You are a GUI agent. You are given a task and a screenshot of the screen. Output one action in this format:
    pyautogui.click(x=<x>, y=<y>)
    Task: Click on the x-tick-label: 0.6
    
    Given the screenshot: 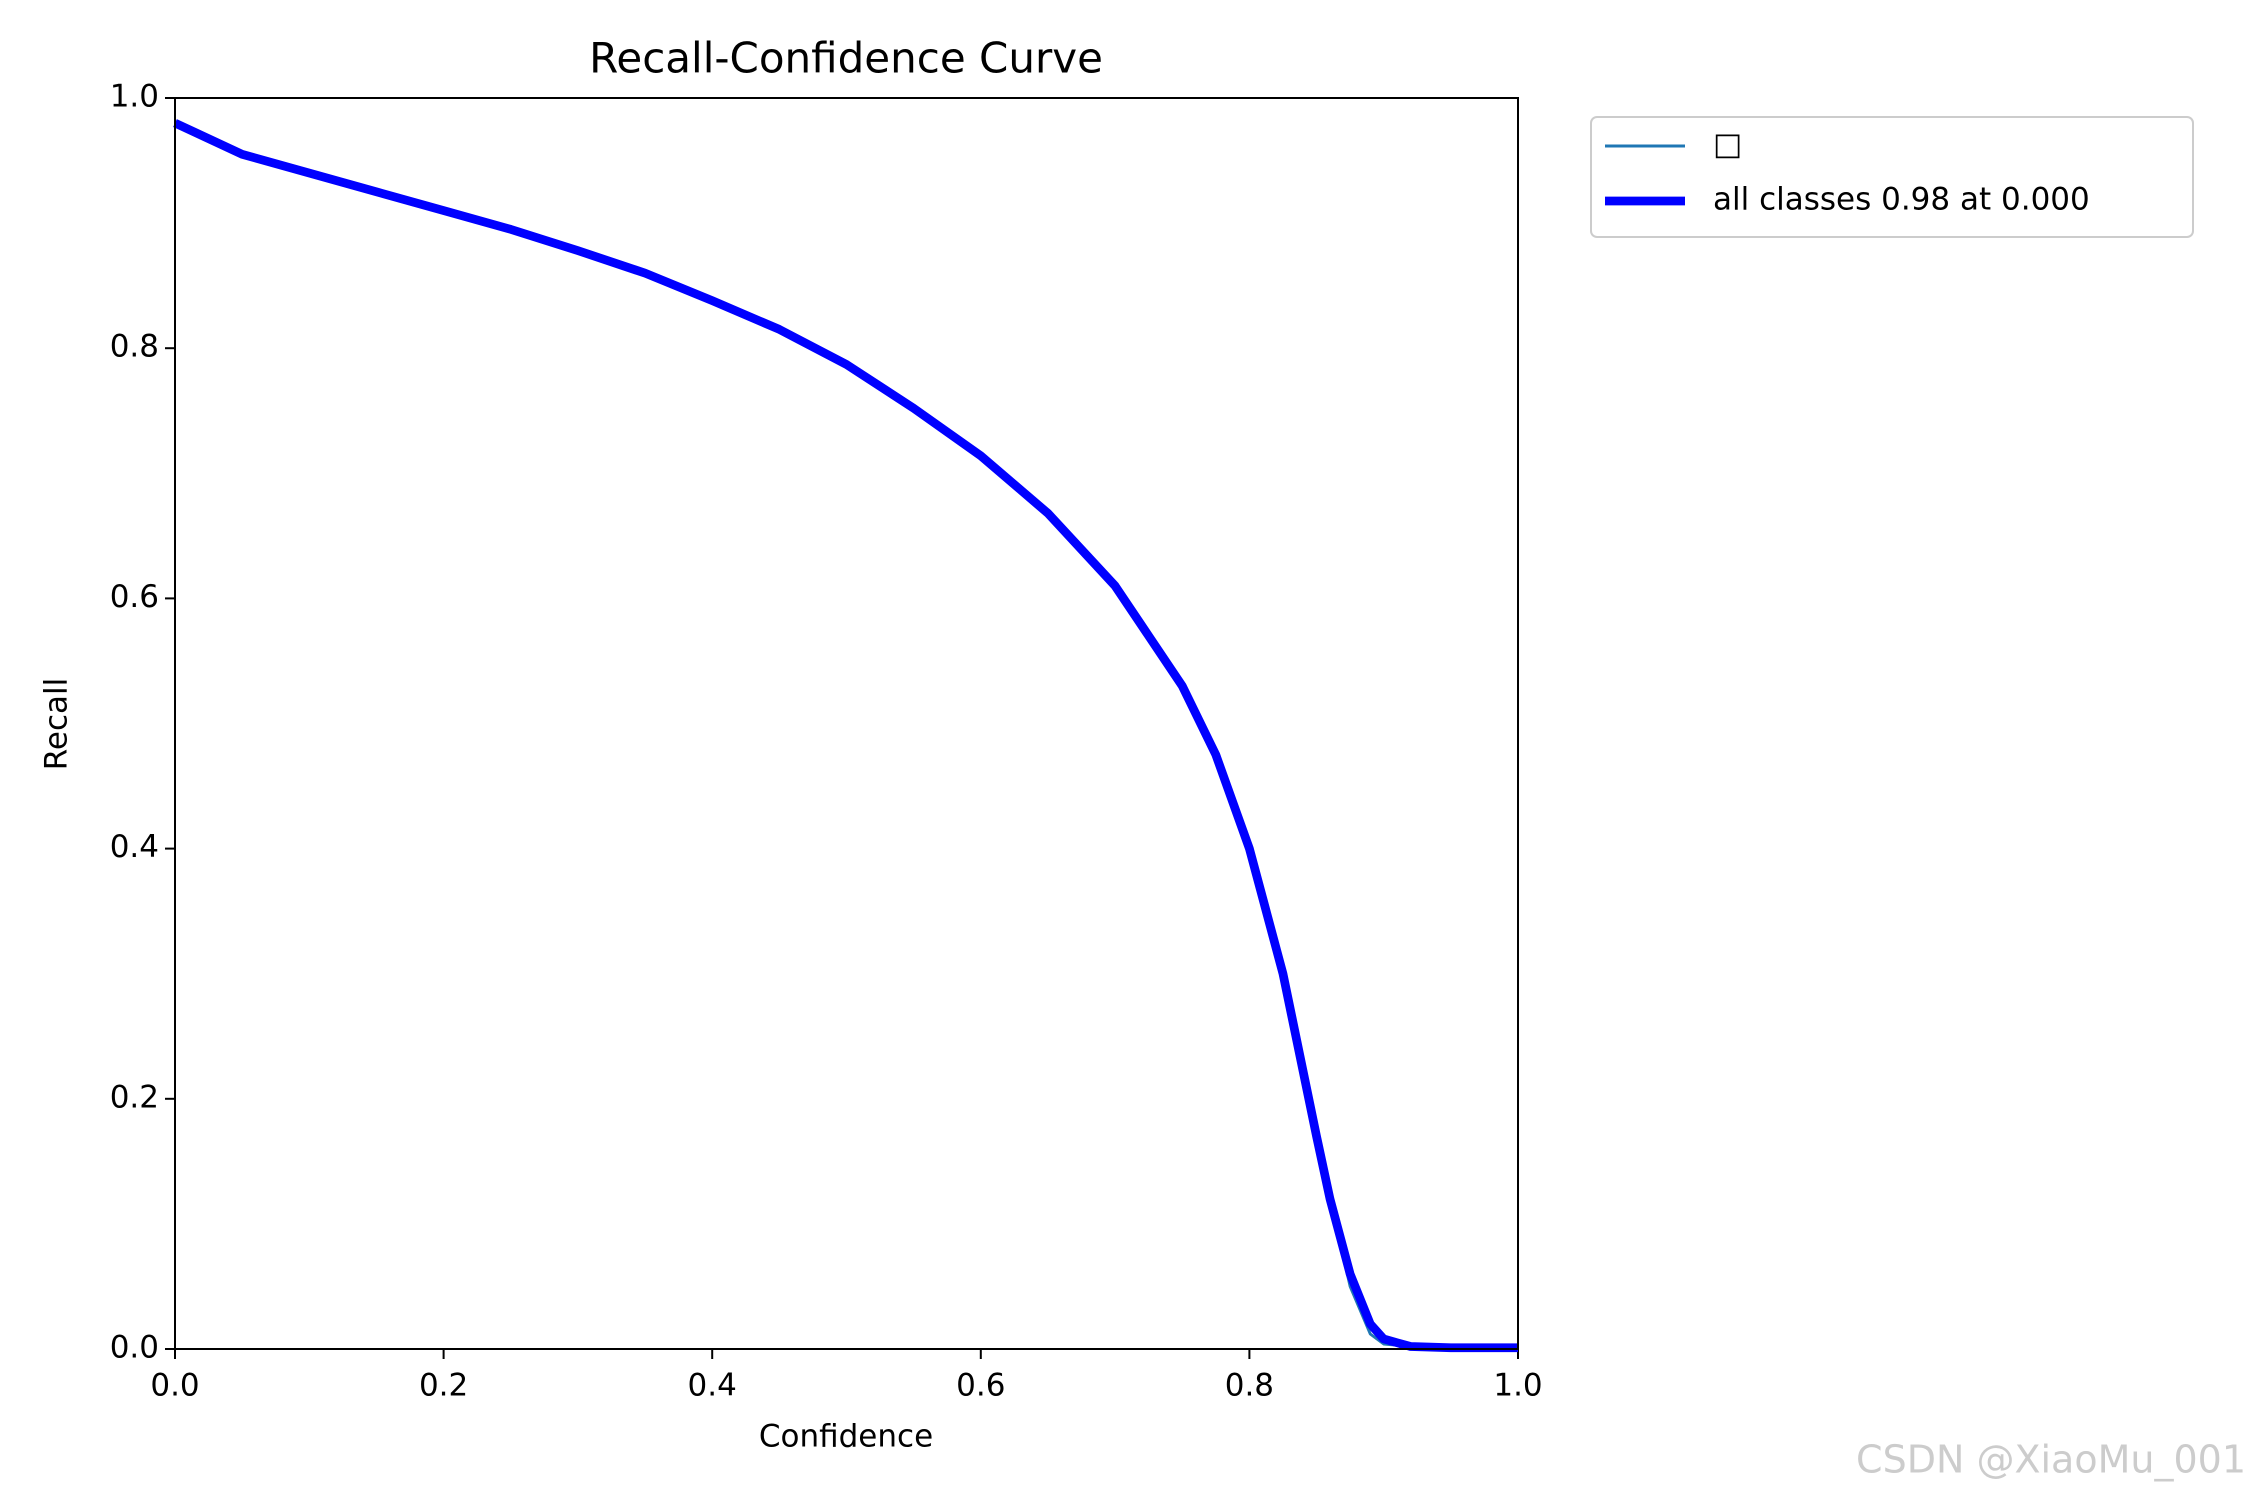 What is the action you would take?
    pyautogui.click(x=980, y=1386)
    